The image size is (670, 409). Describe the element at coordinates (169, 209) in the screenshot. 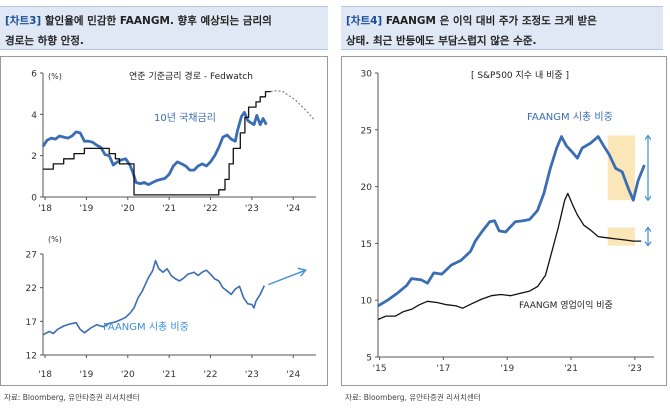

I see `rates-x-tick-label: '21` at that location.